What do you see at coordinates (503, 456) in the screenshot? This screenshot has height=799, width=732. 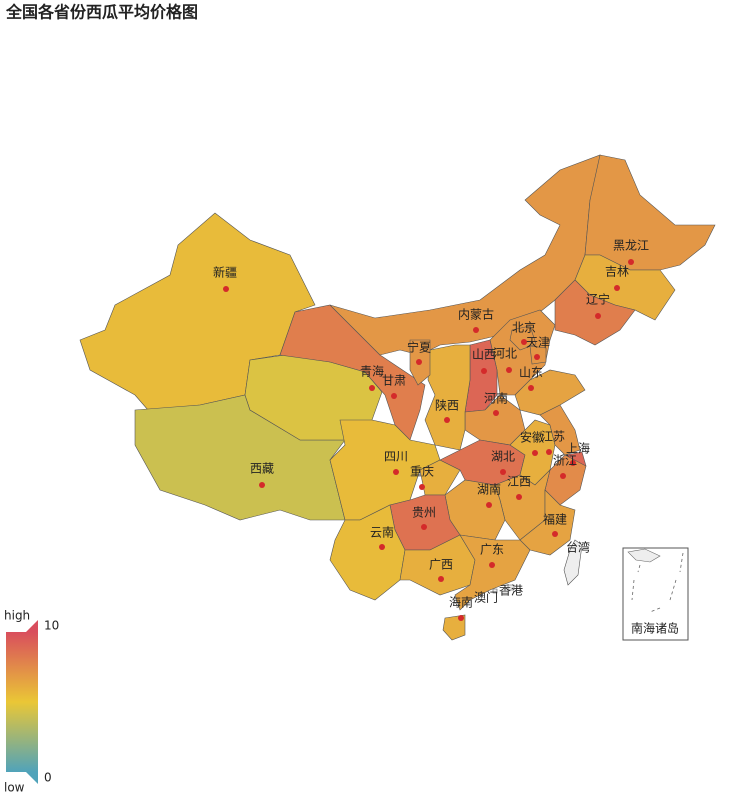 I see `province-label: 湖北` at bounding box center [503, 456].